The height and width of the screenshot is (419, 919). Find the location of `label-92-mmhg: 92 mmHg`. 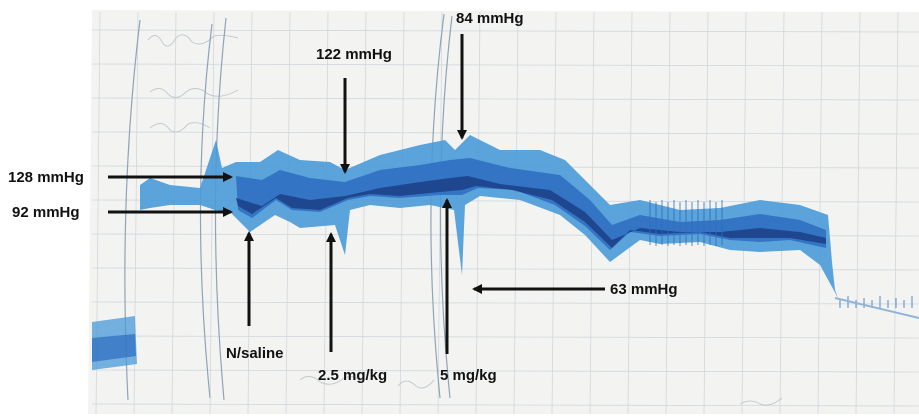

label-92-mmhg: 92 mmHg is located at coordinates (46, 212).